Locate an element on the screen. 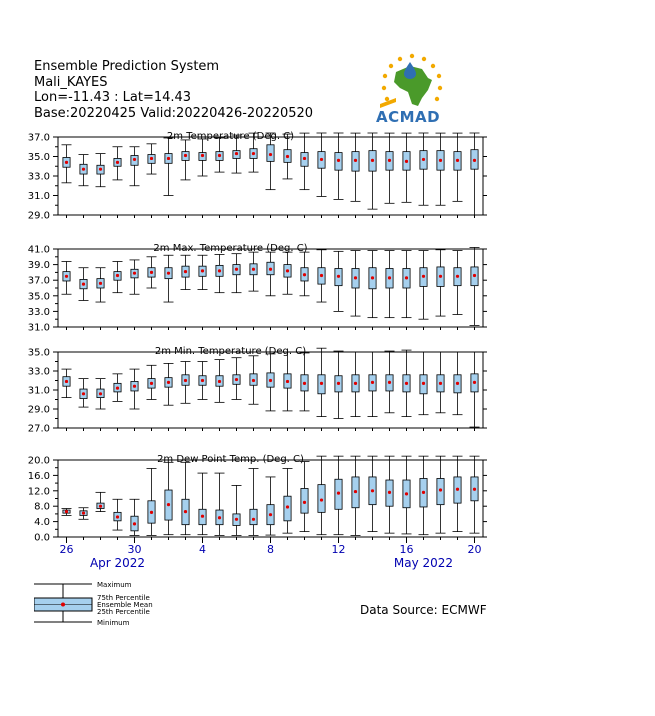 This screenshot has height=716, width=655. y-tick-label: 33.0 is located at coordinates (39, 372).